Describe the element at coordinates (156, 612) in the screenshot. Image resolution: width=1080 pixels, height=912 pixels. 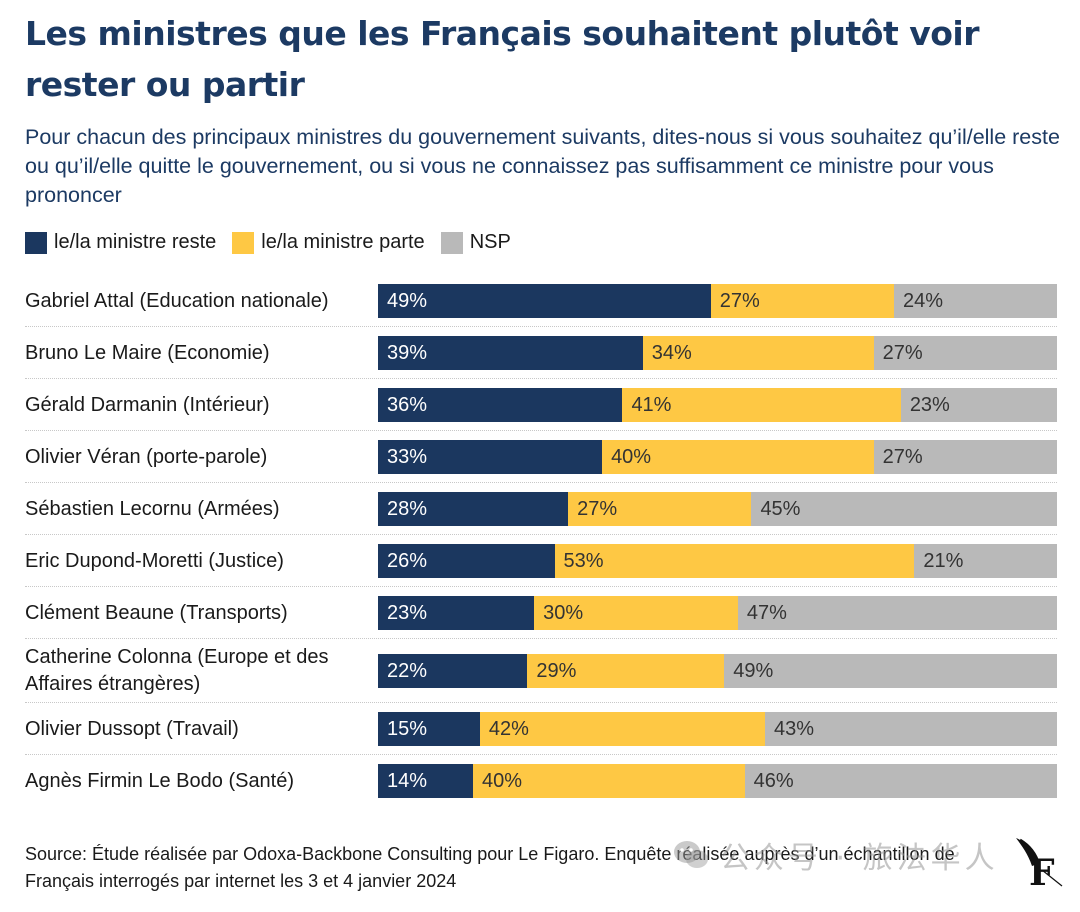
I see `category-label: Clément Beaune (Transports)` at that location.